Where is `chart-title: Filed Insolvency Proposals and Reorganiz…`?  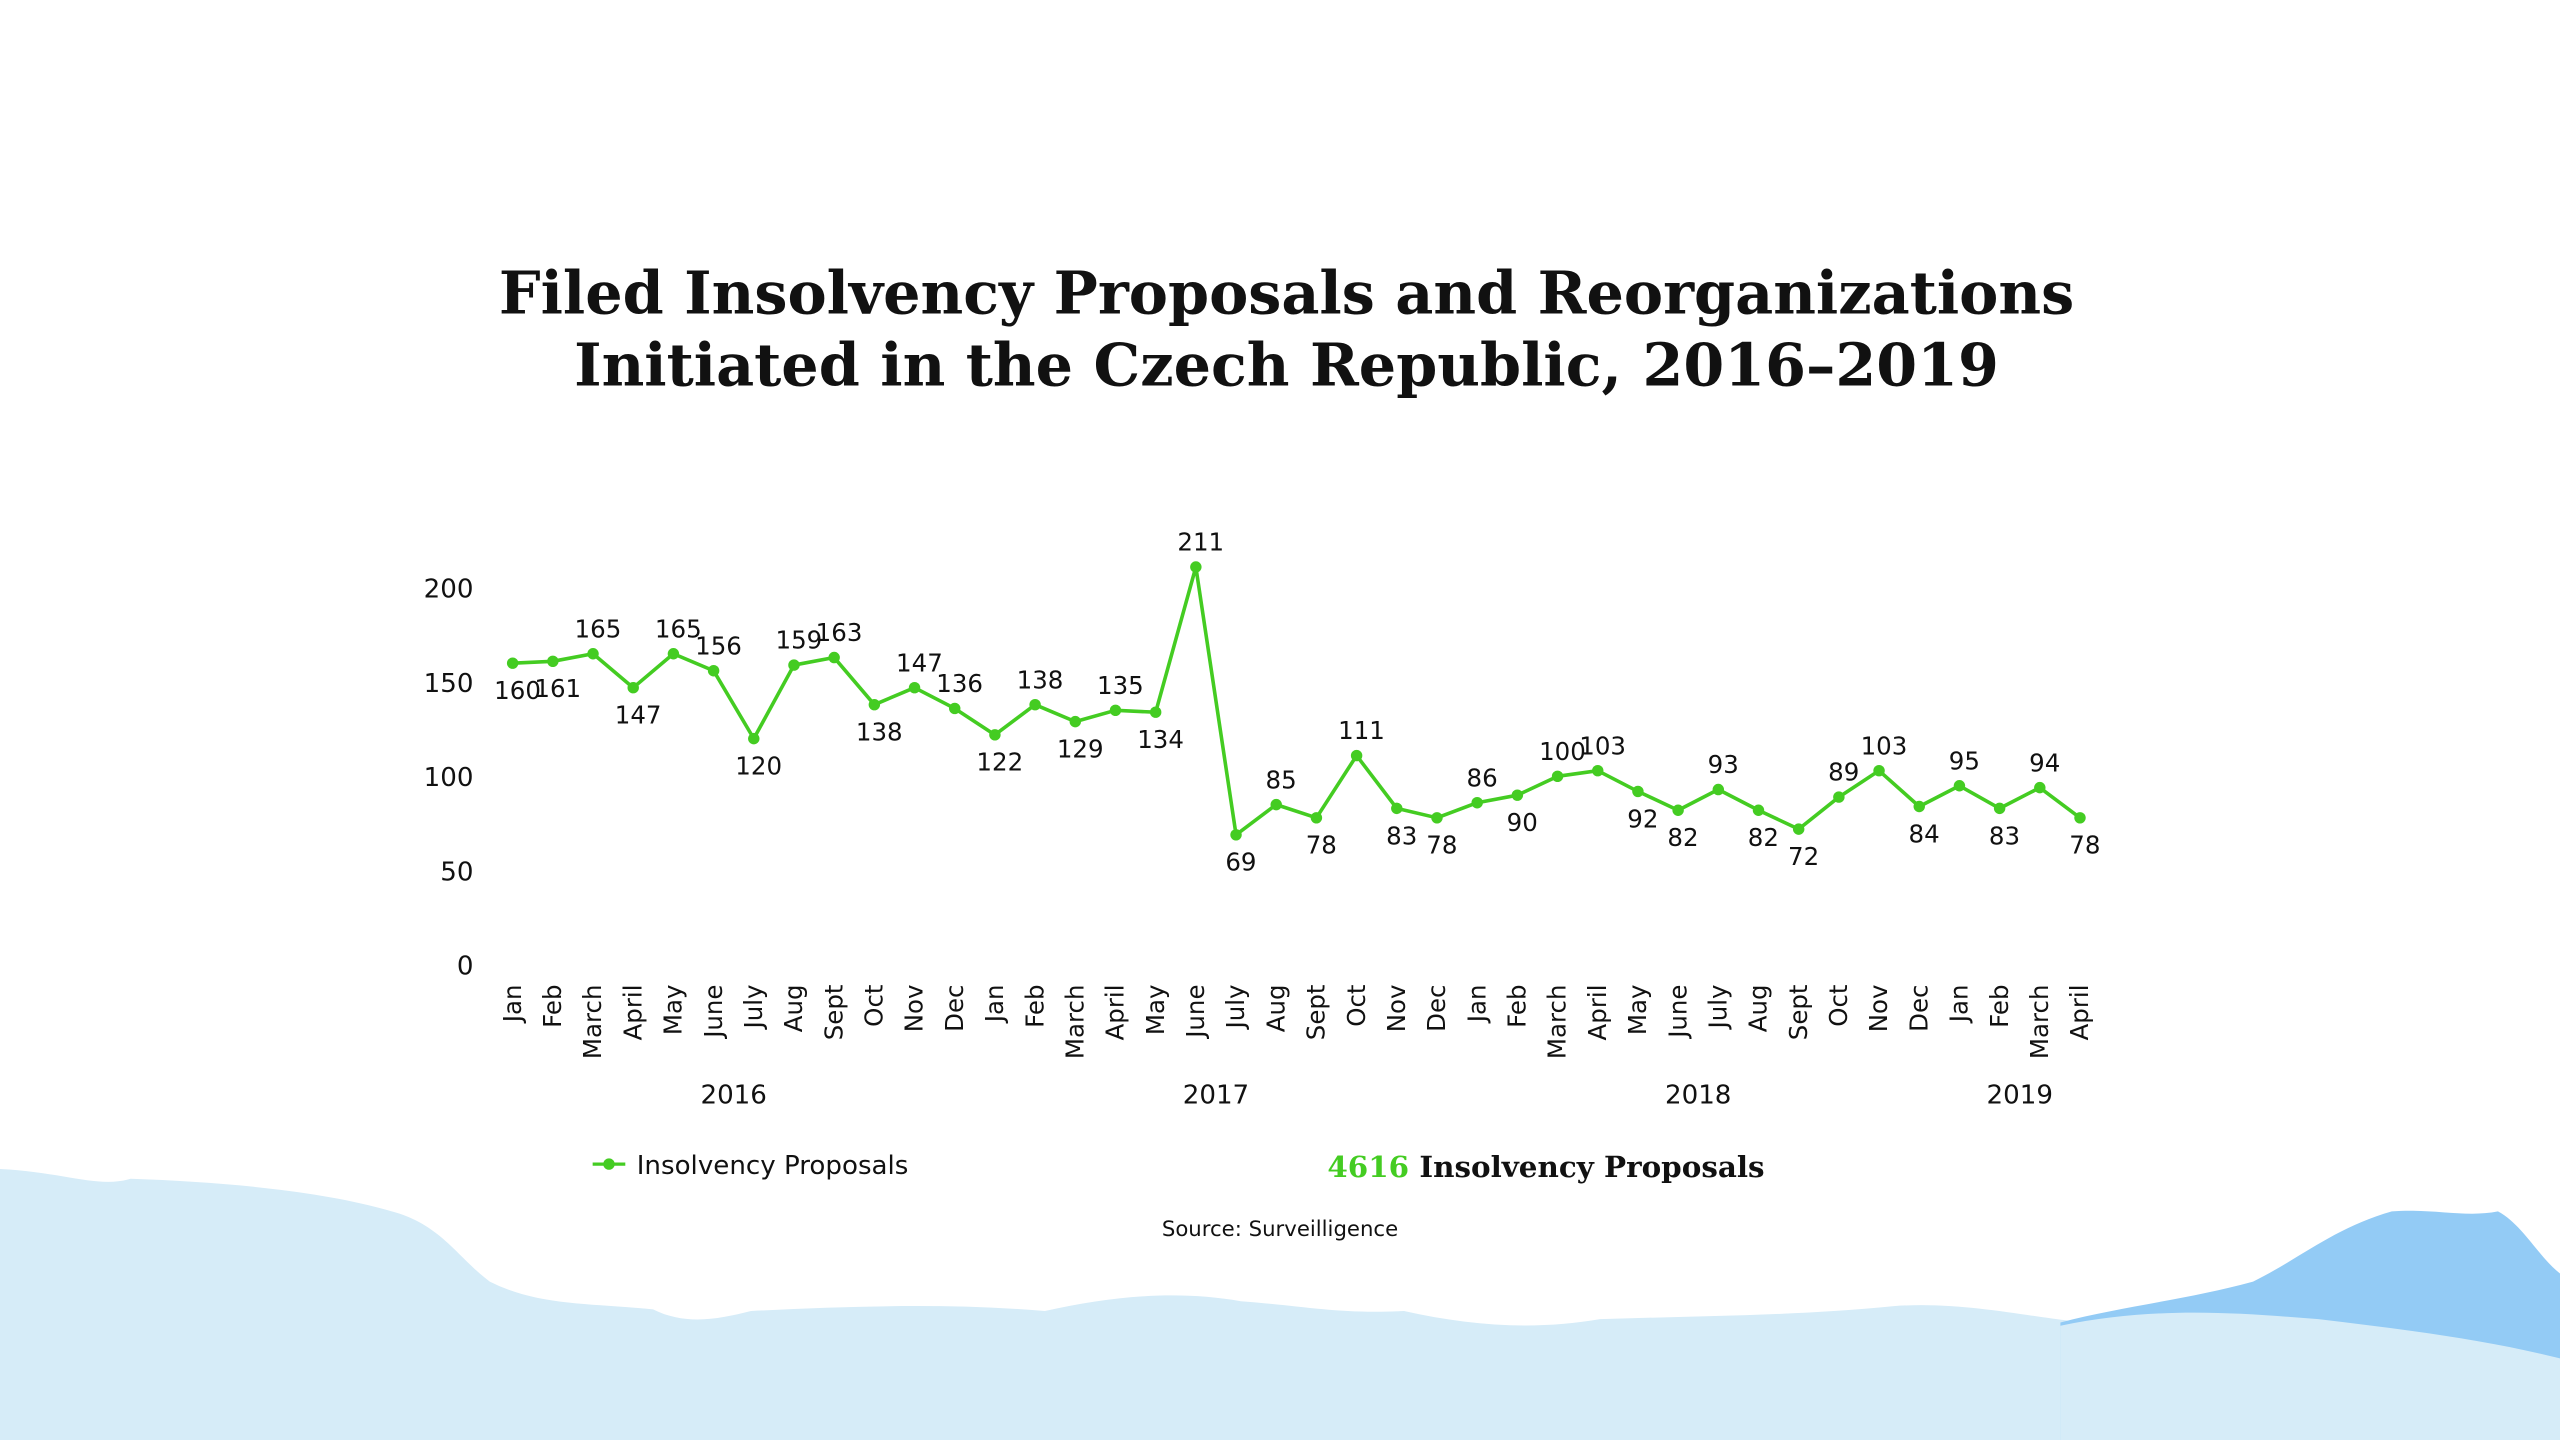
chart-title: Filed Insolvency Proposals and Reorganiz… is located at coordinates (1286, 292).